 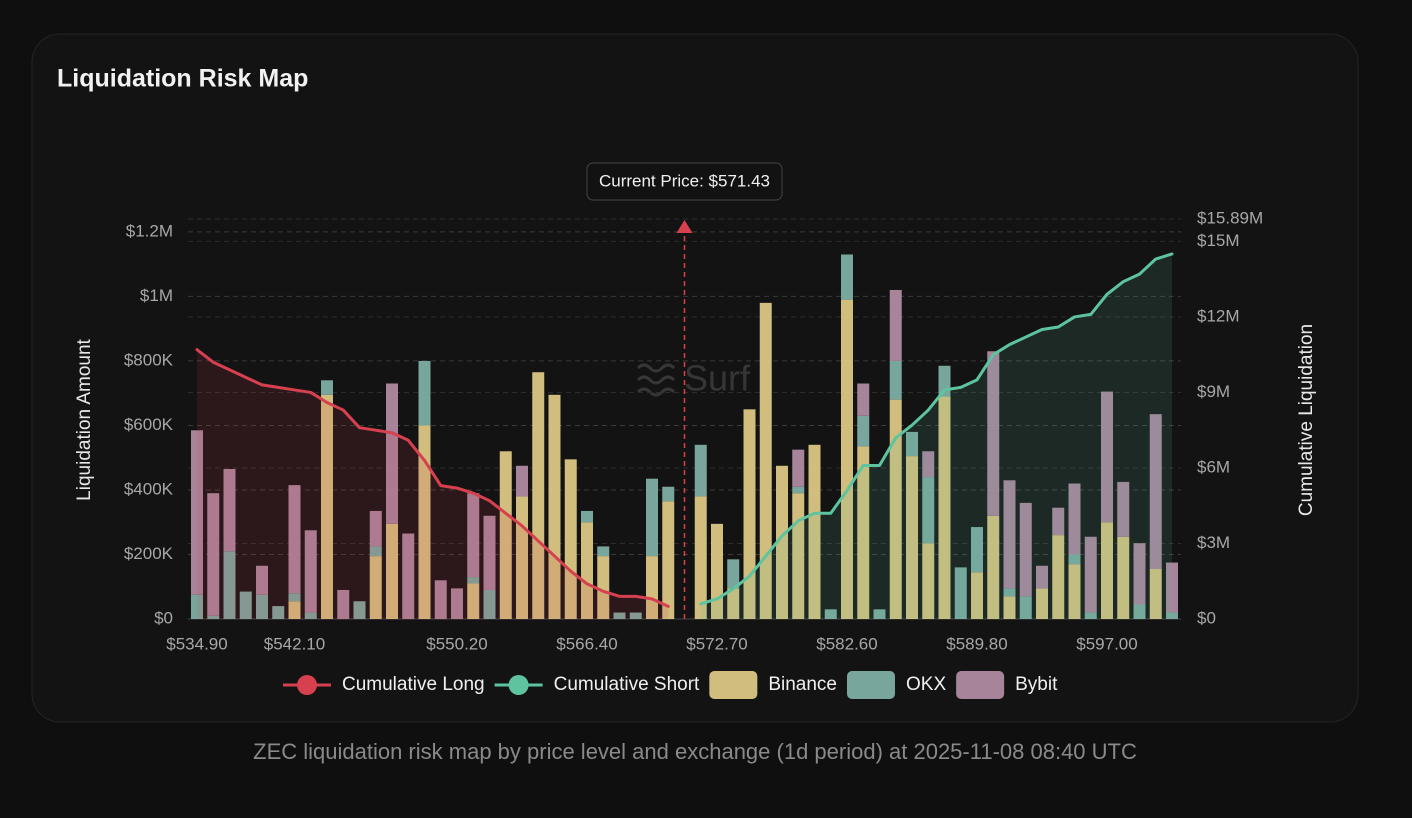 What do you see at coordinates (149, 553) in the screenshot?
I see `y-tick-label: $200K` at bounding box center [149, 553].